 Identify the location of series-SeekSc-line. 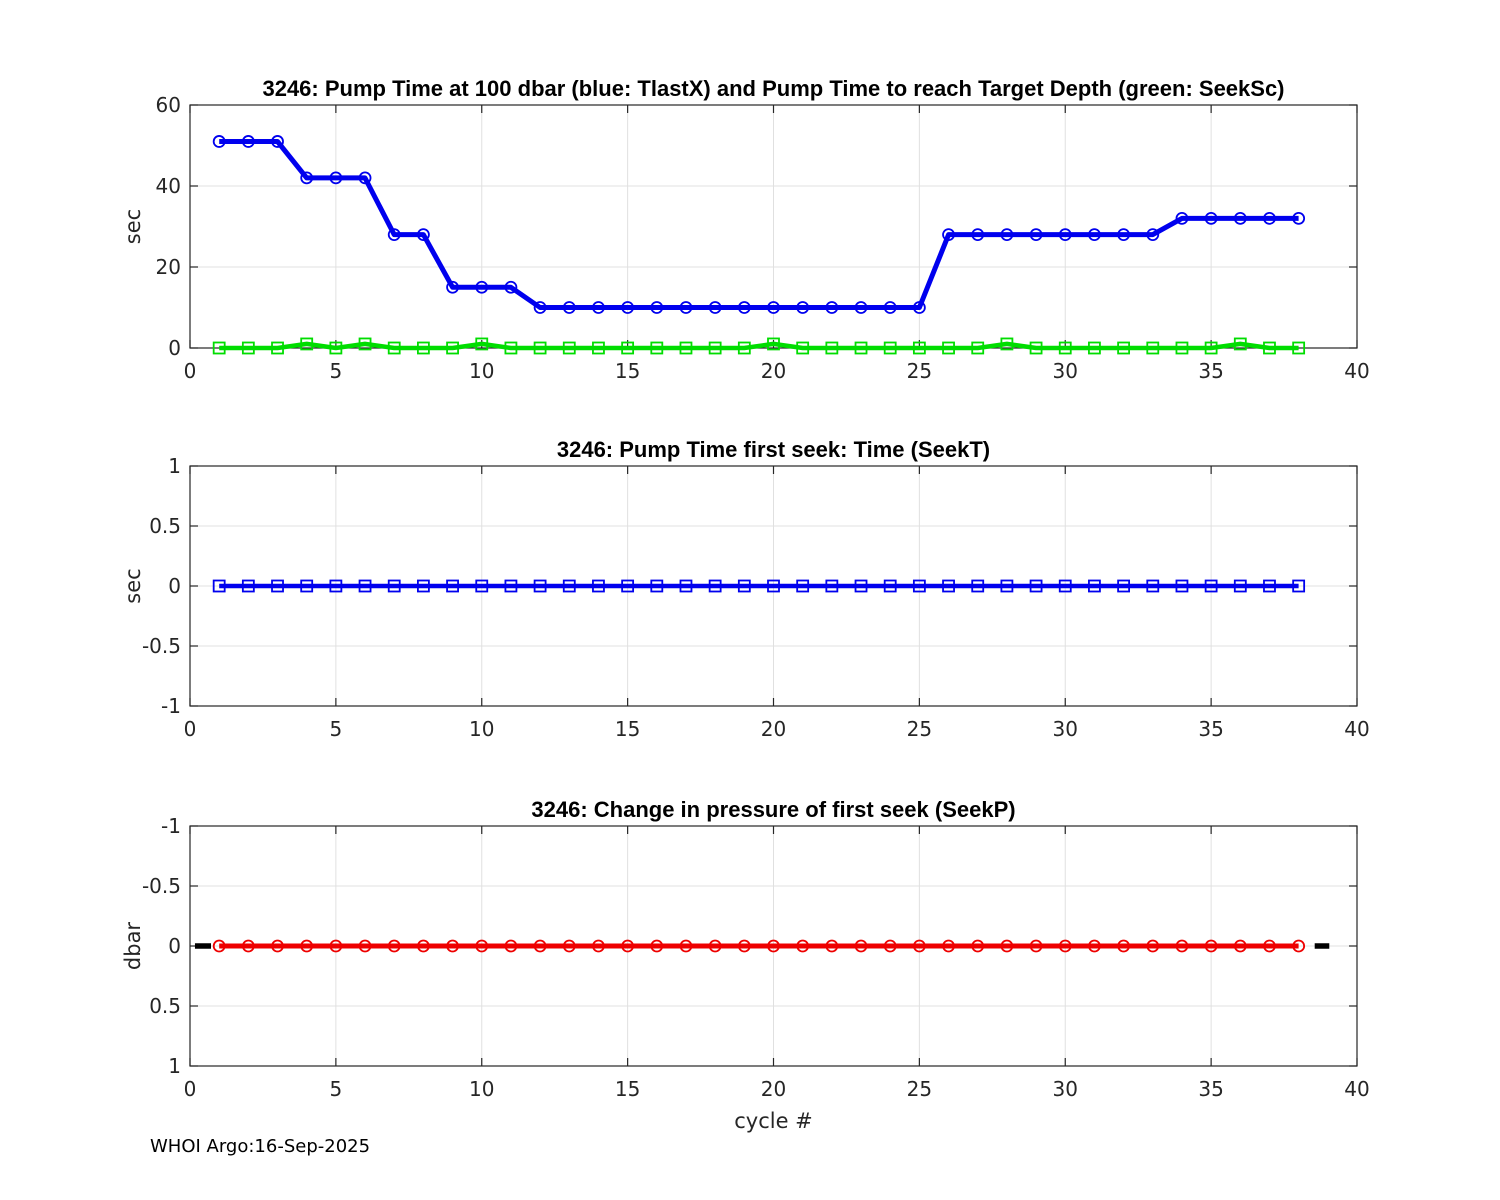
(759, 346).